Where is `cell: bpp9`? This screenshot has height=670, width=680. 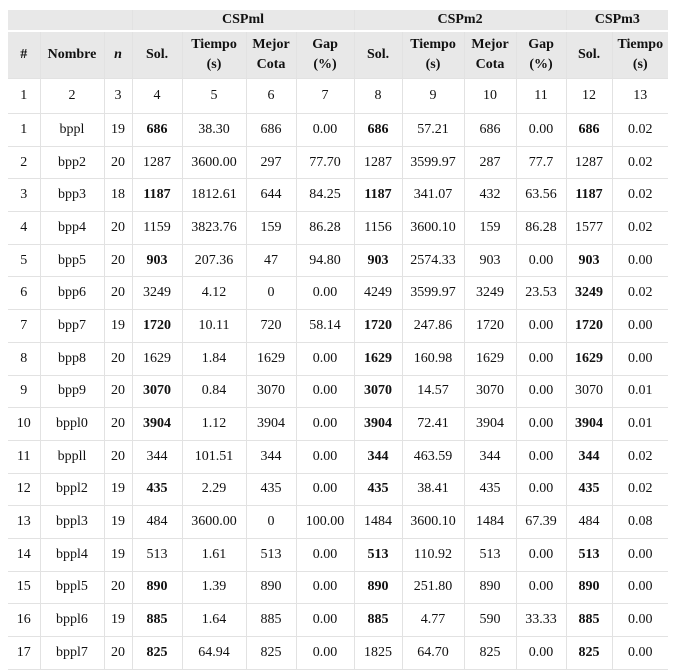
cell: bpp9 is located at coordinates (71, 392).